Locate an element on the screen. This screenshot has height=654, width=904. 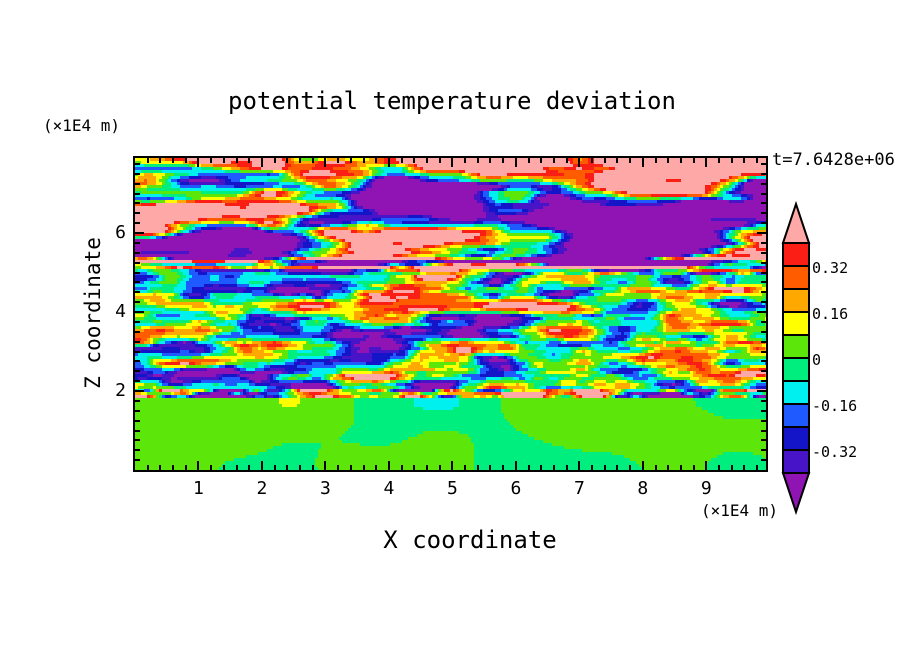
x-tick-label: 5 is located at coordinates (452, 488).